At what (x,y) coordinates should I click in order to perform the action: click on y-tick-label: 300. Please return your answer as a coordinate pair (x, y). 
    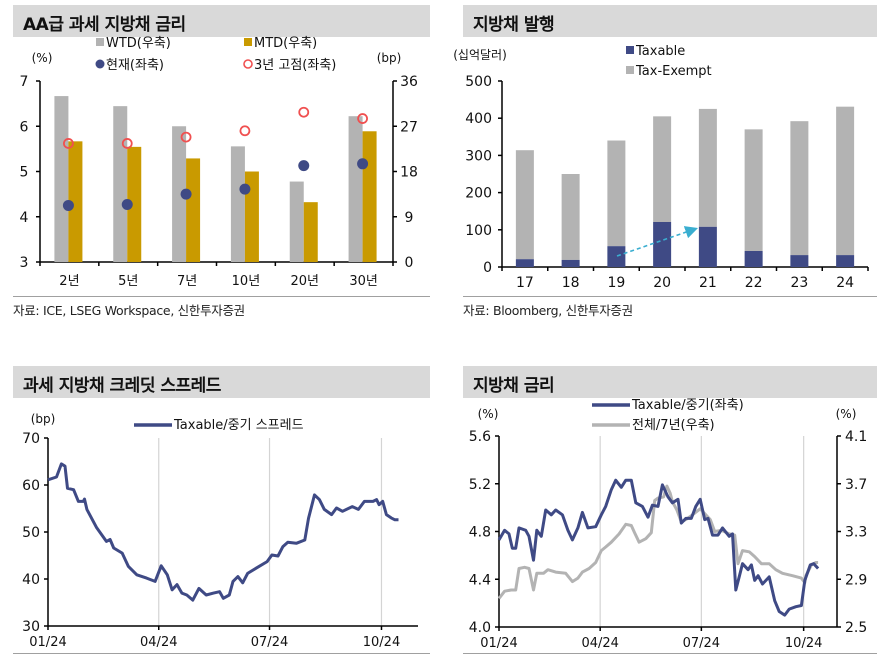
    Looking at the image, I should click on (478, 156).